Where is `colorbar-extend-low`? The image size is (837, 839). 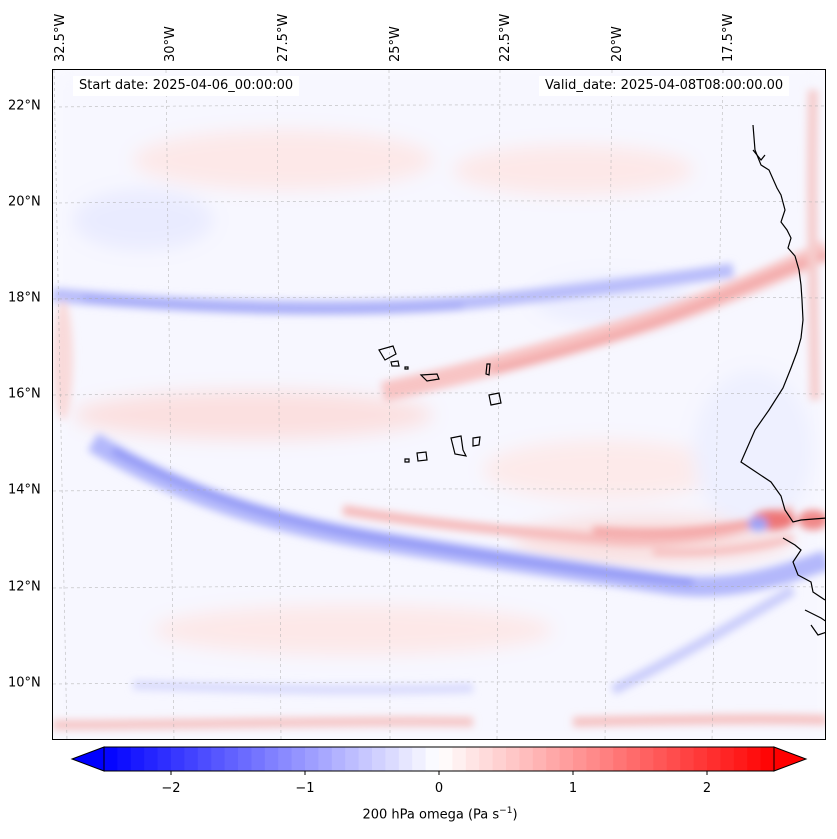
colorbar-extend-low is located at coordinates (87, 759).